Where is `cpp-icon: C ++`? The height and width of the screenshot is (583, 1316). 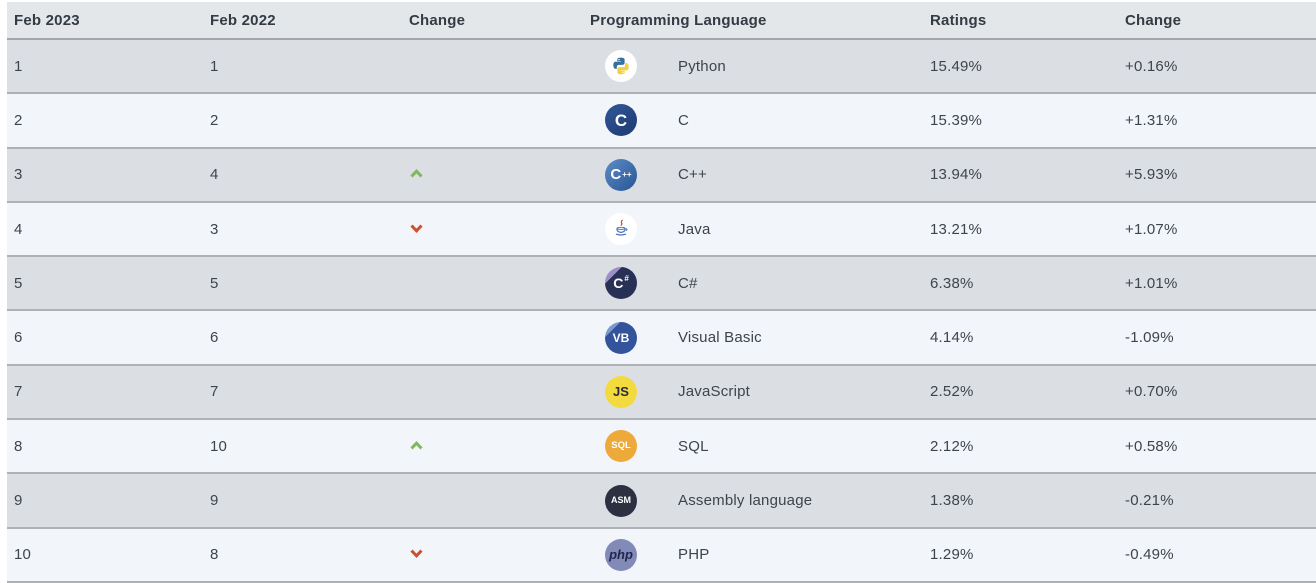 cpp-icon: C ++ is located at coordinates (621, 174).